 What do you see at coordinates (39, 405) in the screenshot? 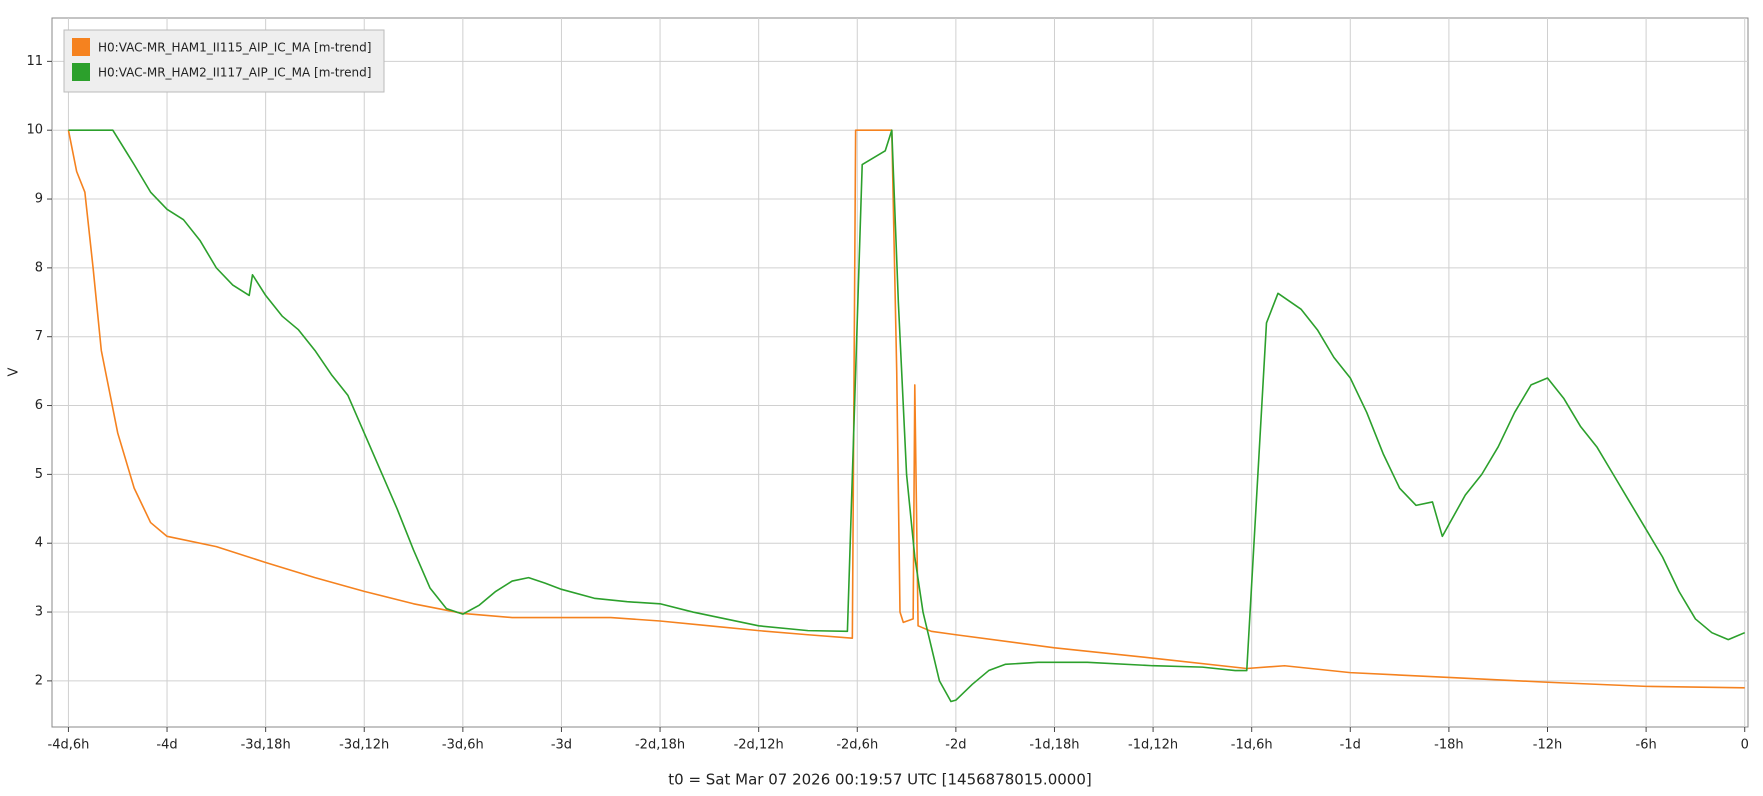
I see `y-tick-label: 6` at bounding box center [39, 405].